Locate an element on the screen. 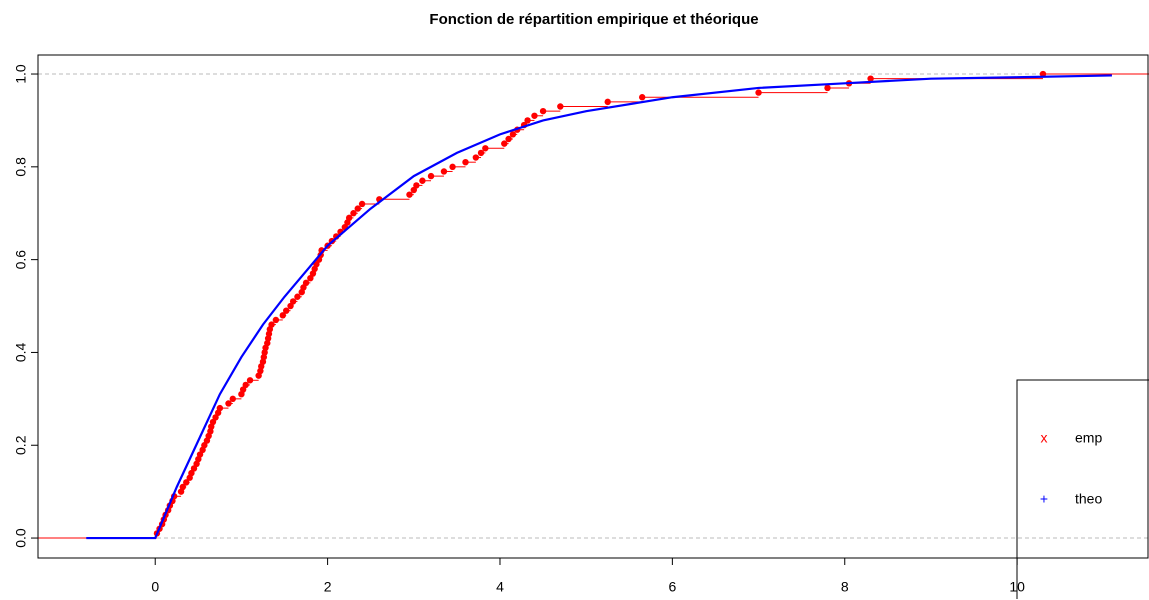  x-tick-label: 4 is located at coordinates (500, 587).